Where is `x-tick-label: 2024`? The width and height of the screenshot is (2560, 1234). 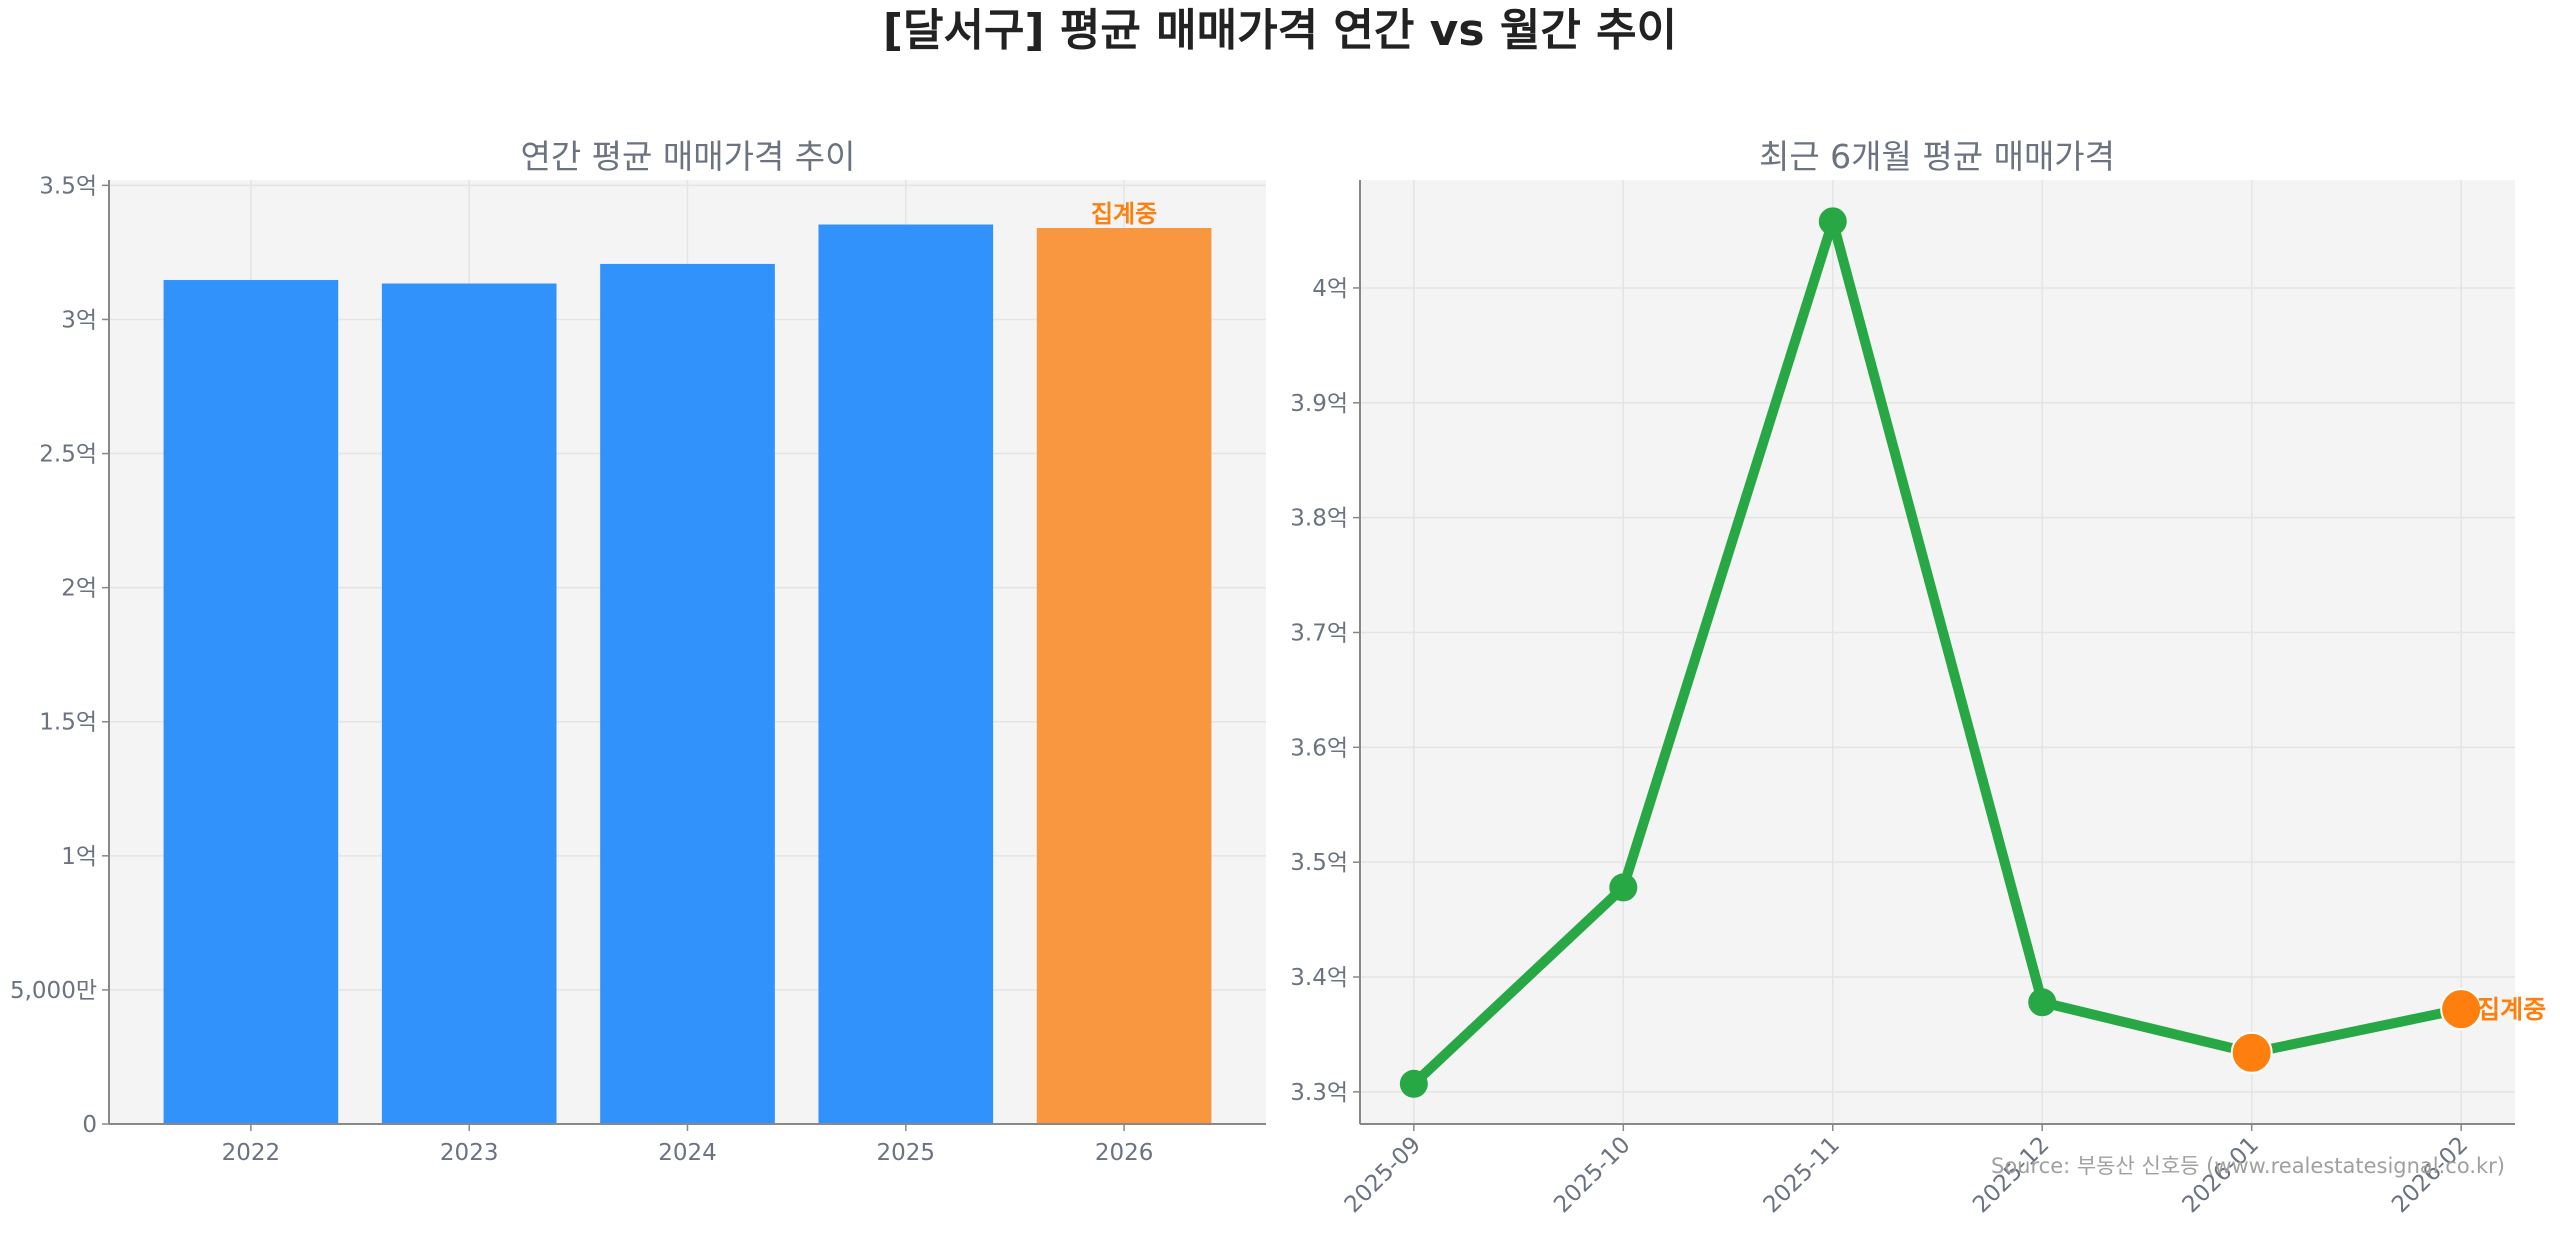 x-tick-label: 2024 is located at coordinates (687, 1153).